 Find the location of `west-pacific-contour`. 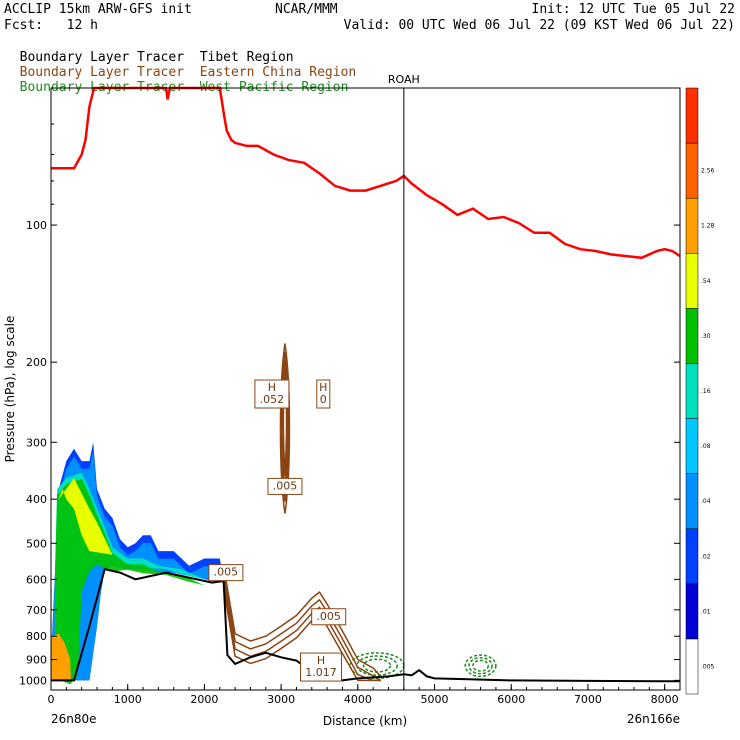

west-pacific-contour is located at coordinates (480, 665).